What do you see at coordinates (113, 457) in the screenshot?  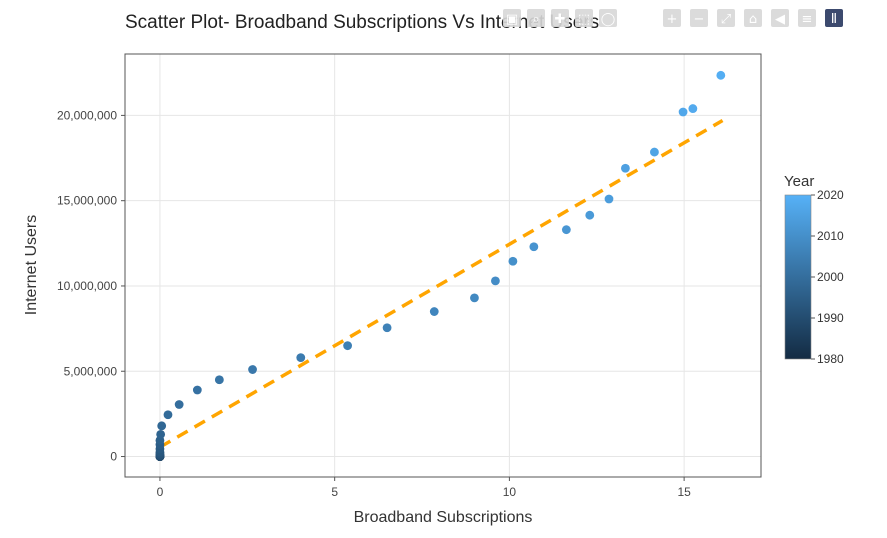 I see `y-tick-label: 0` at bounding box center [113, 457].